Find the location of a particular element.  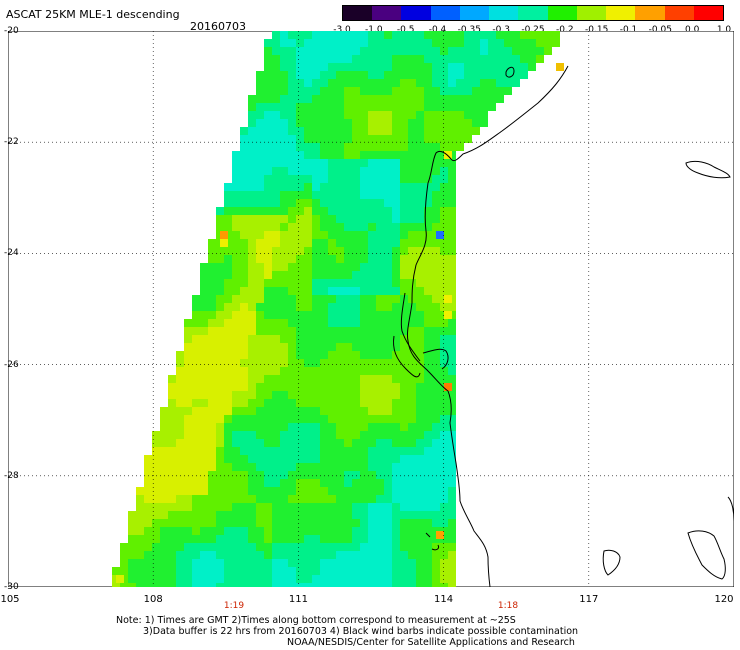

latitude-label: -30 is located at coordinates (11, 587).